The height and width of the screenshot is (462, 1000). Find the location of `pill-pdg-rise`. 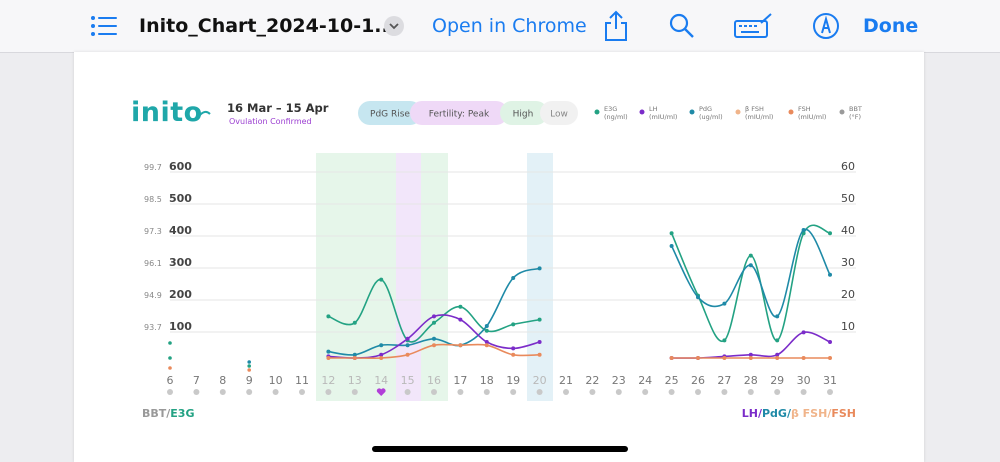

pill-pdg-rise is located at coordinates (390, 113).